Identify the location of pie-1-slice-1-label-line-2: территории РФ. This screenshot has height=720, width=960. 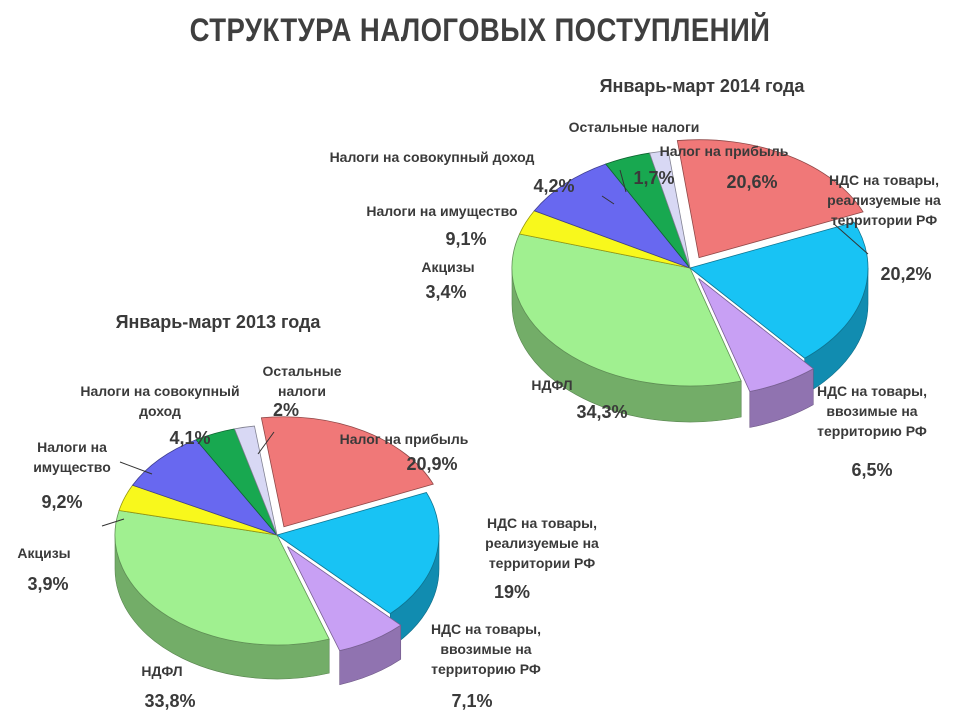
(542, 563).